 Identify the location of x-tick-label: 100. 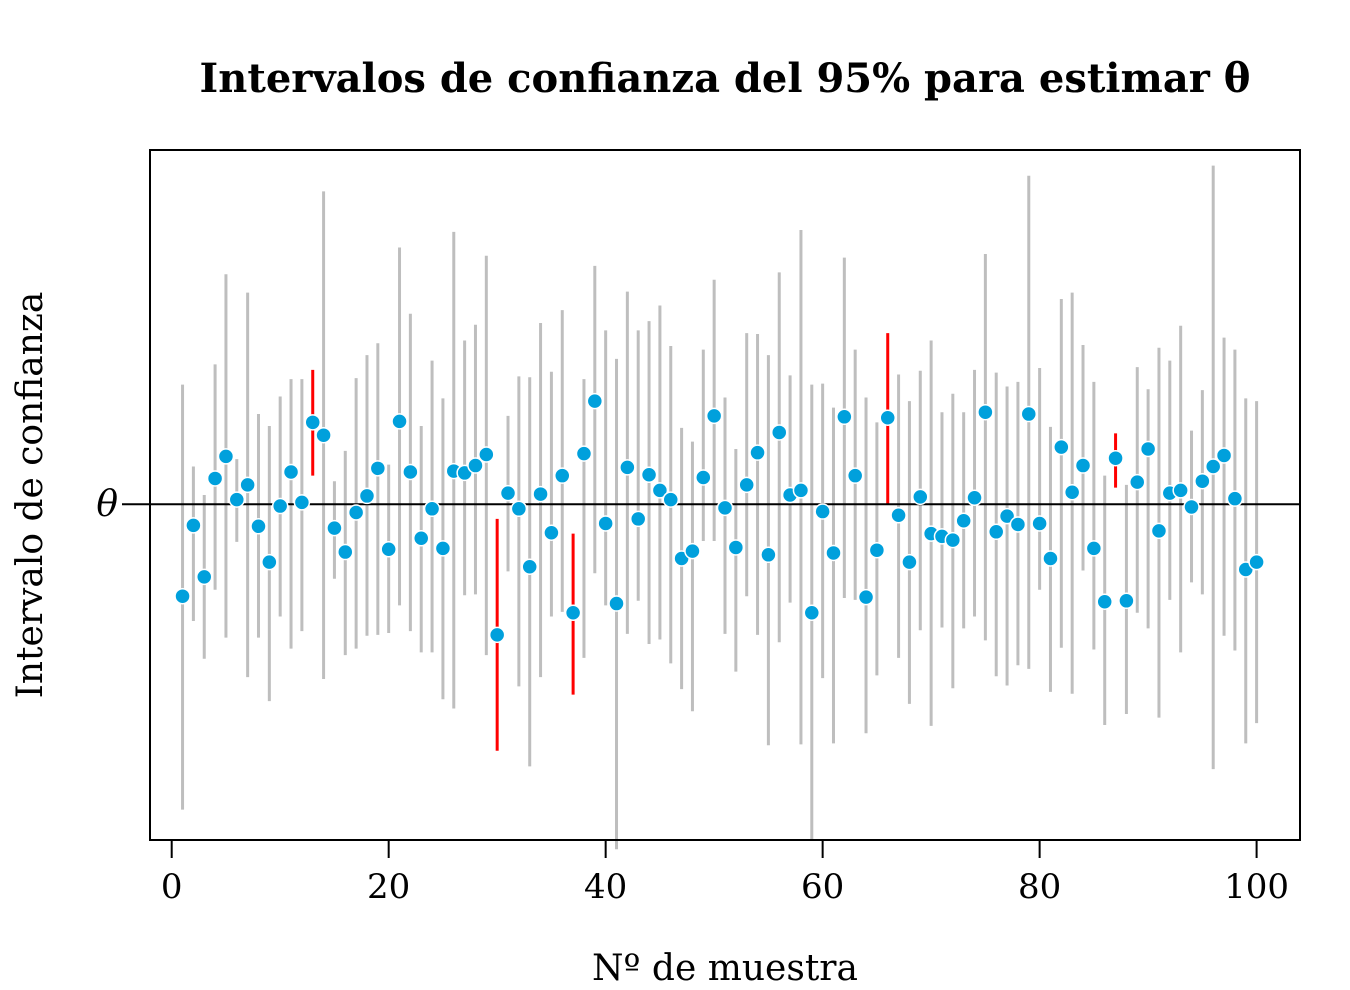
(1256, 887).